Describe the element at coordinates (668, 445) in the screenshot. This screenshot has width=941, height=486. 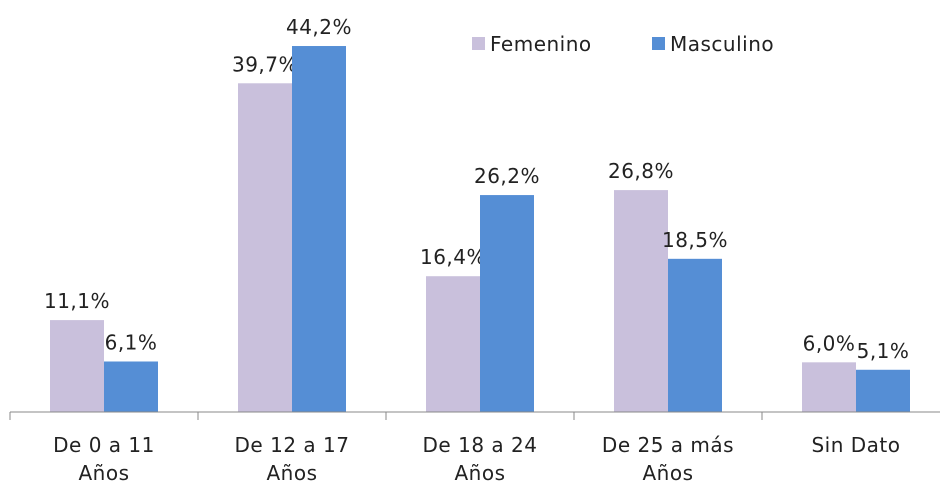
I see `x-tick-label: De 25 a más` at that location.